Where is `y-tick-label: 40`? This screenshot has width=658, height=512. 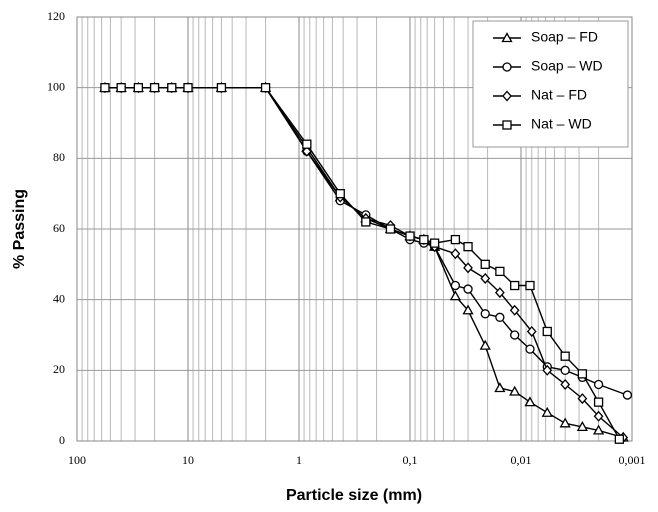
y-tick-label: 40 is located at coordinates (59, 298).